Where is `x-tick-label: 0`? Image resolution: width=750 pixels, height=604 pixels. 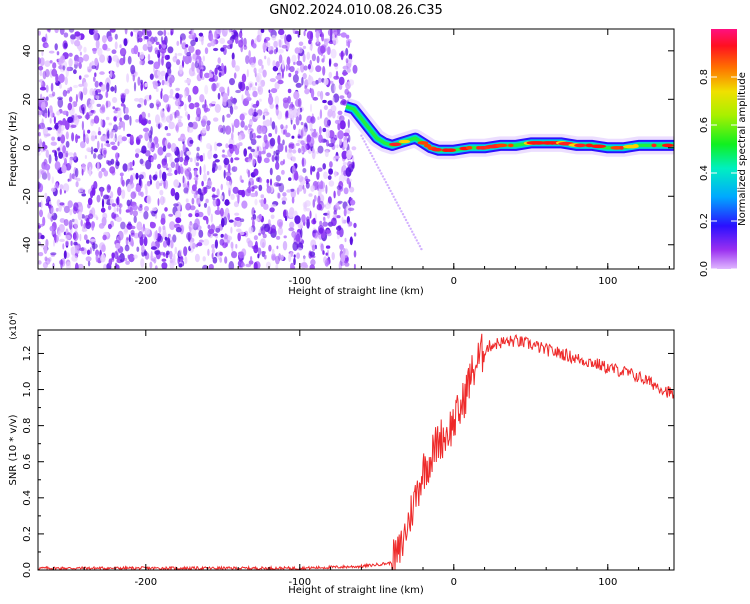 x-tick-label: 0 is located at coordinates (454, 281).